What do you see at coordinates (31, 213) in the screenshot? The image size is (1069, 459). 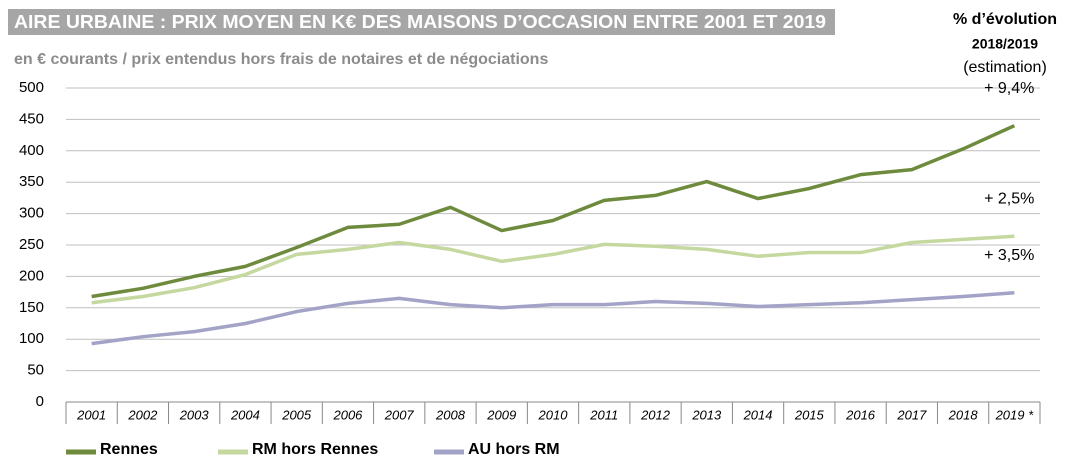 I see `y-tick-label: 300` at bounding box center [31, 213].